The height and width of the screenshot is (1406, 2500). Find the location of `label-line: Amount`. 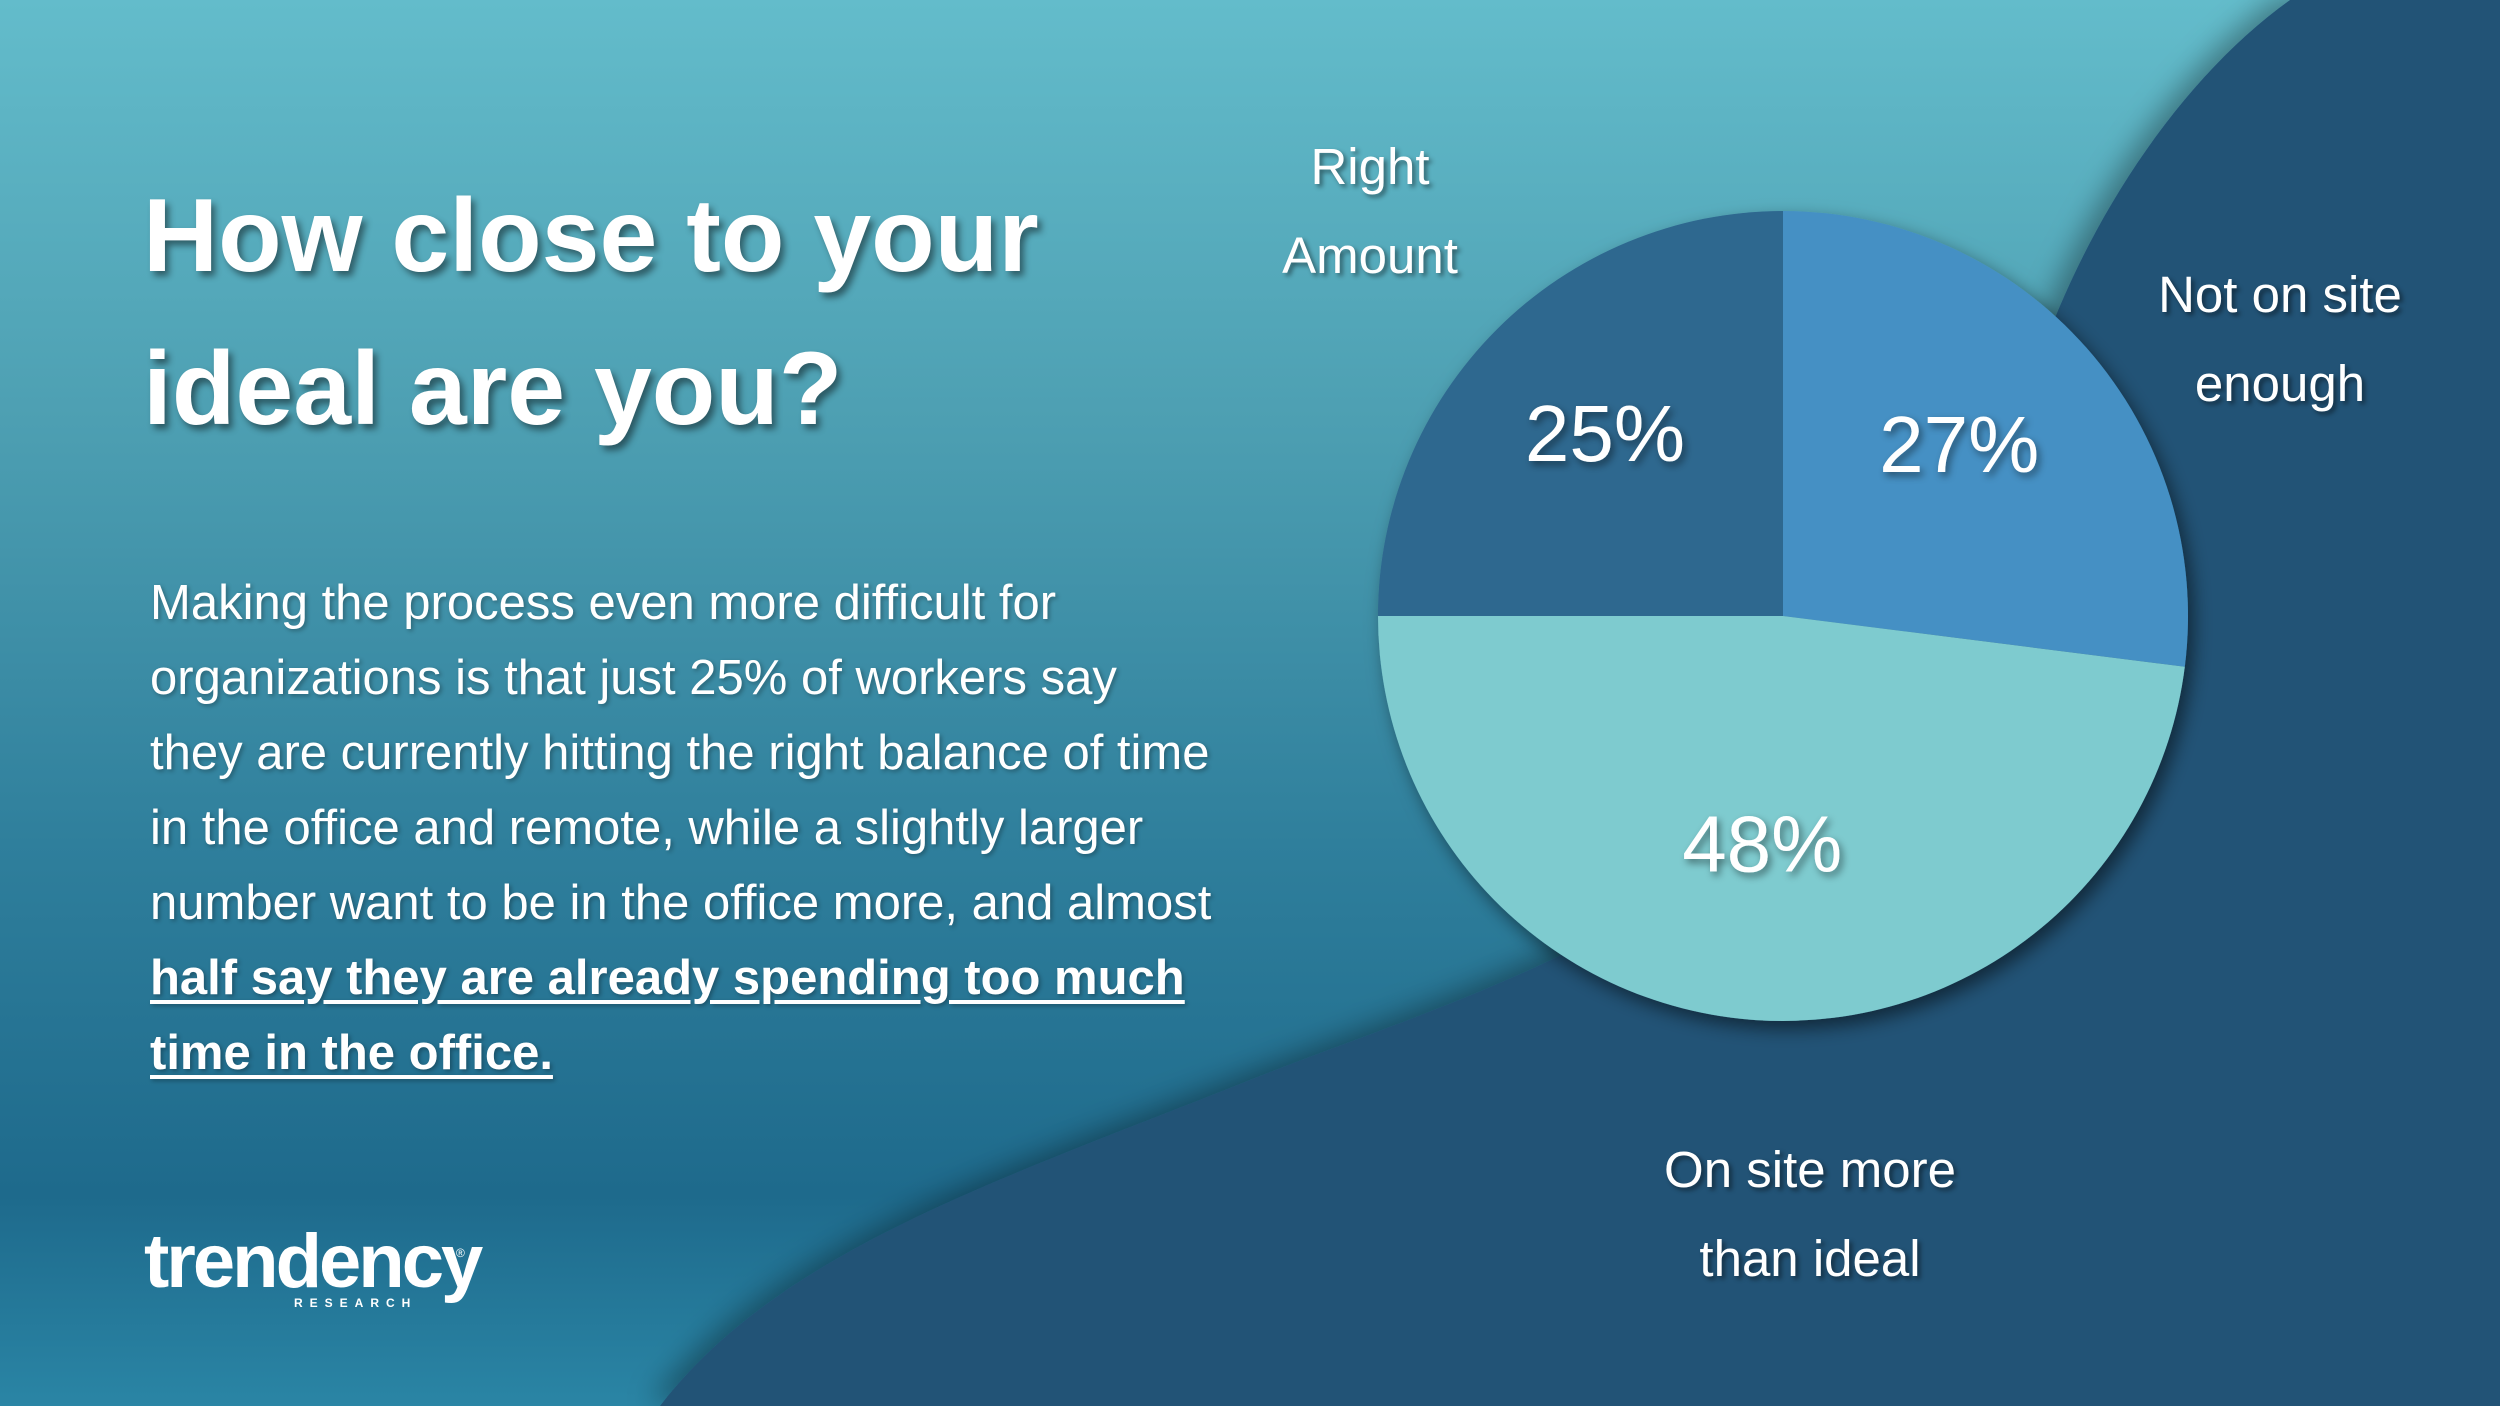

label-line: Amount is located at coordinates (1370, 255).